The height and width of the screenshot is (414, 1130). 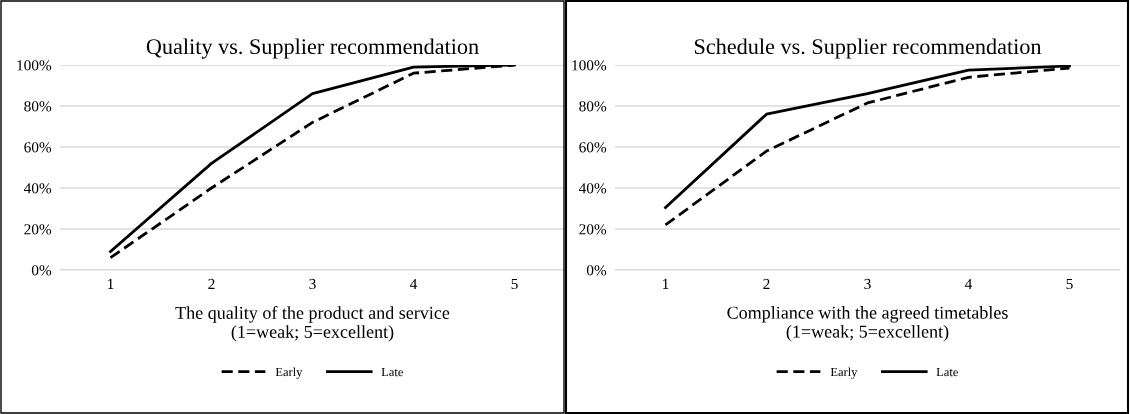 What do you see at coordinates (312, 324) in the screenshot?
I see `x-axis-title: The quality of the product and service (1=weak; 5=excellent)` at bounding box center [312, 324].